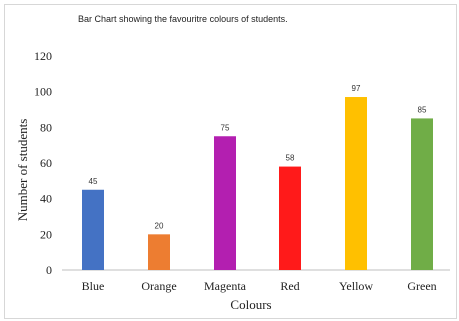 The width and height of the screenshot is (459, 321). Describe the element at coordinates (93, 181) in the screenshot. I see `data-label: 45` at that location.